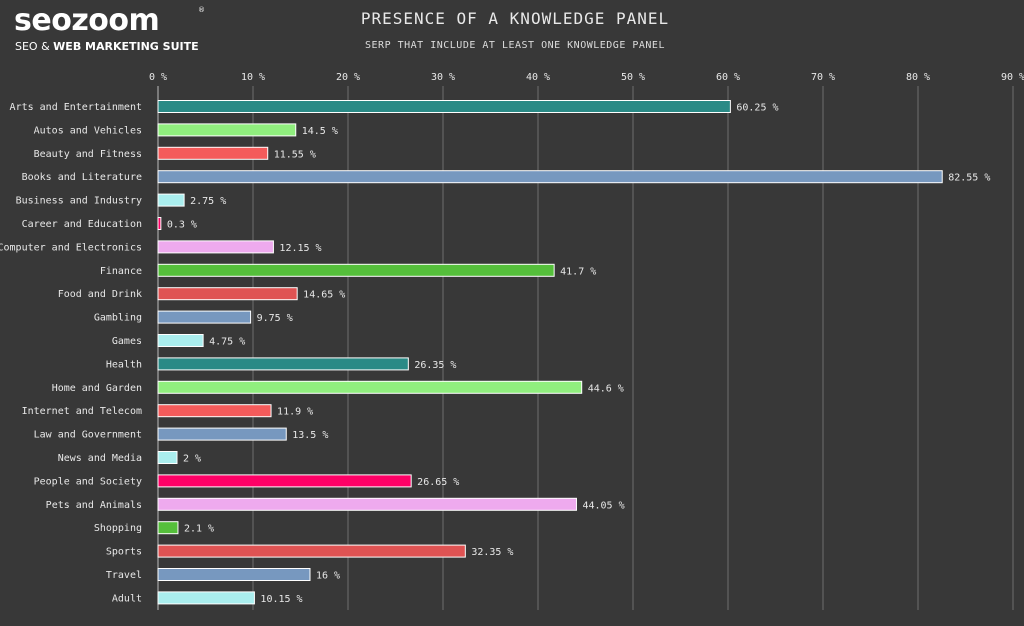  I want to click on value-label: 16 %, so click(328, 576).